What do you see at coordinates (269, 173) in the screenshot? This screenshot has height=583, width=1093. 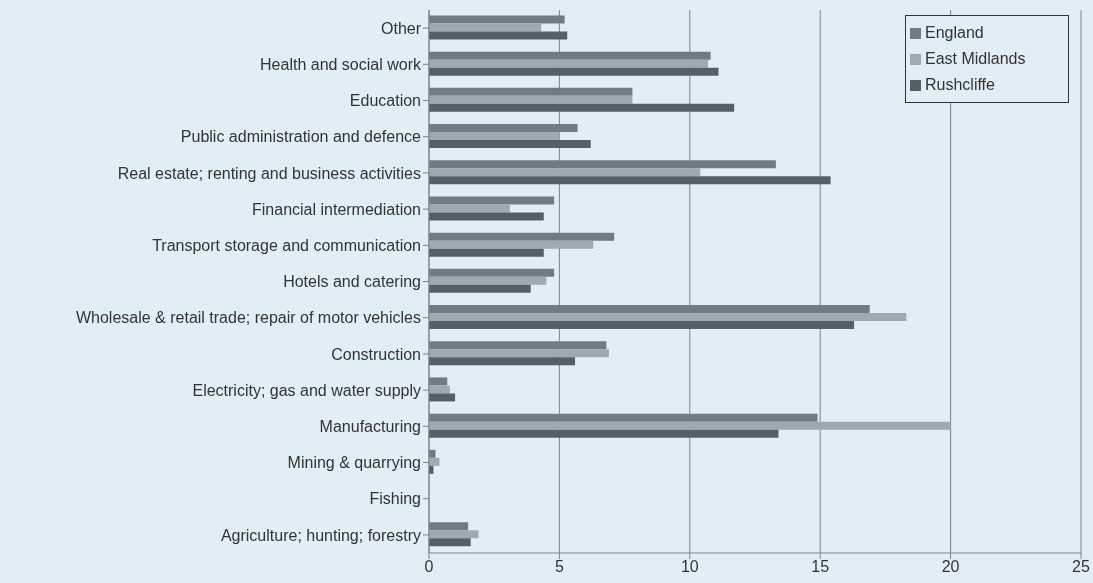 I see `y-tick-label: Real estate; renting and business activities` at bounding box center [269, 173].